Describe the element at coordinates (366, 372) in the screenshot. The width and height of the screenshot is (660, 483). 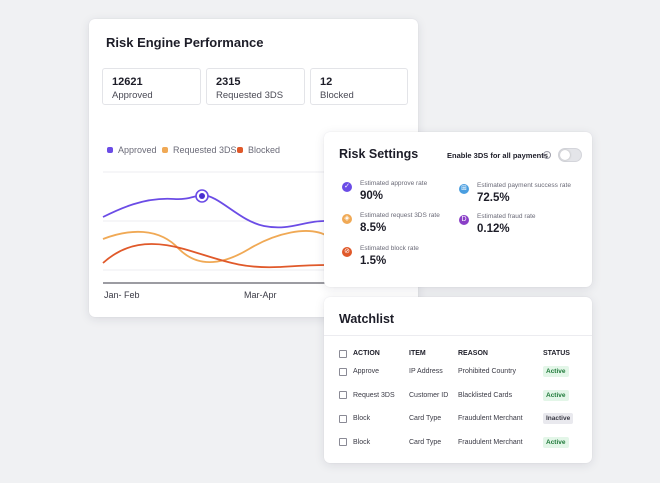
I see `row-action: Approve` at that location.